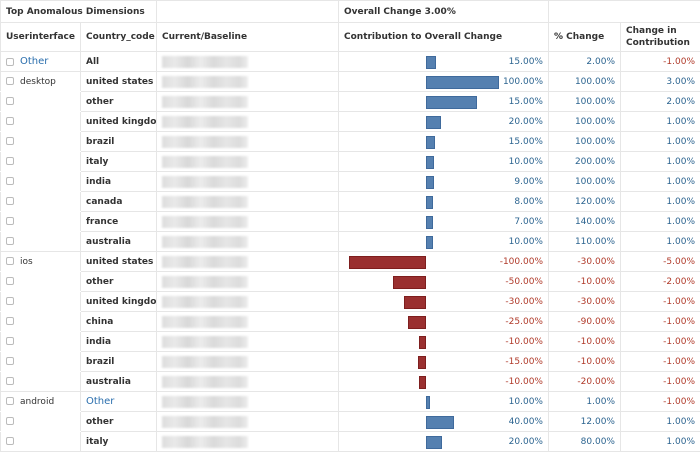 The width and height of the screenshot is (700, 456). Describe the element at coordinates (528, 221) in the screenshot. I see `contribution-value: 7.00%` at that location.